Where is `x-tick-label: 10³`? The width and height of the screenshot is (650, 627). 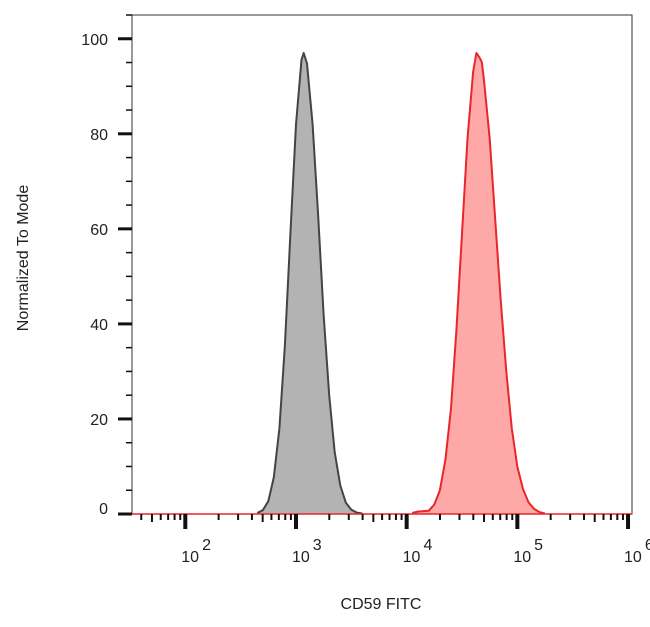 x-tick-label: 10³ is located at coordinates (307, 551).